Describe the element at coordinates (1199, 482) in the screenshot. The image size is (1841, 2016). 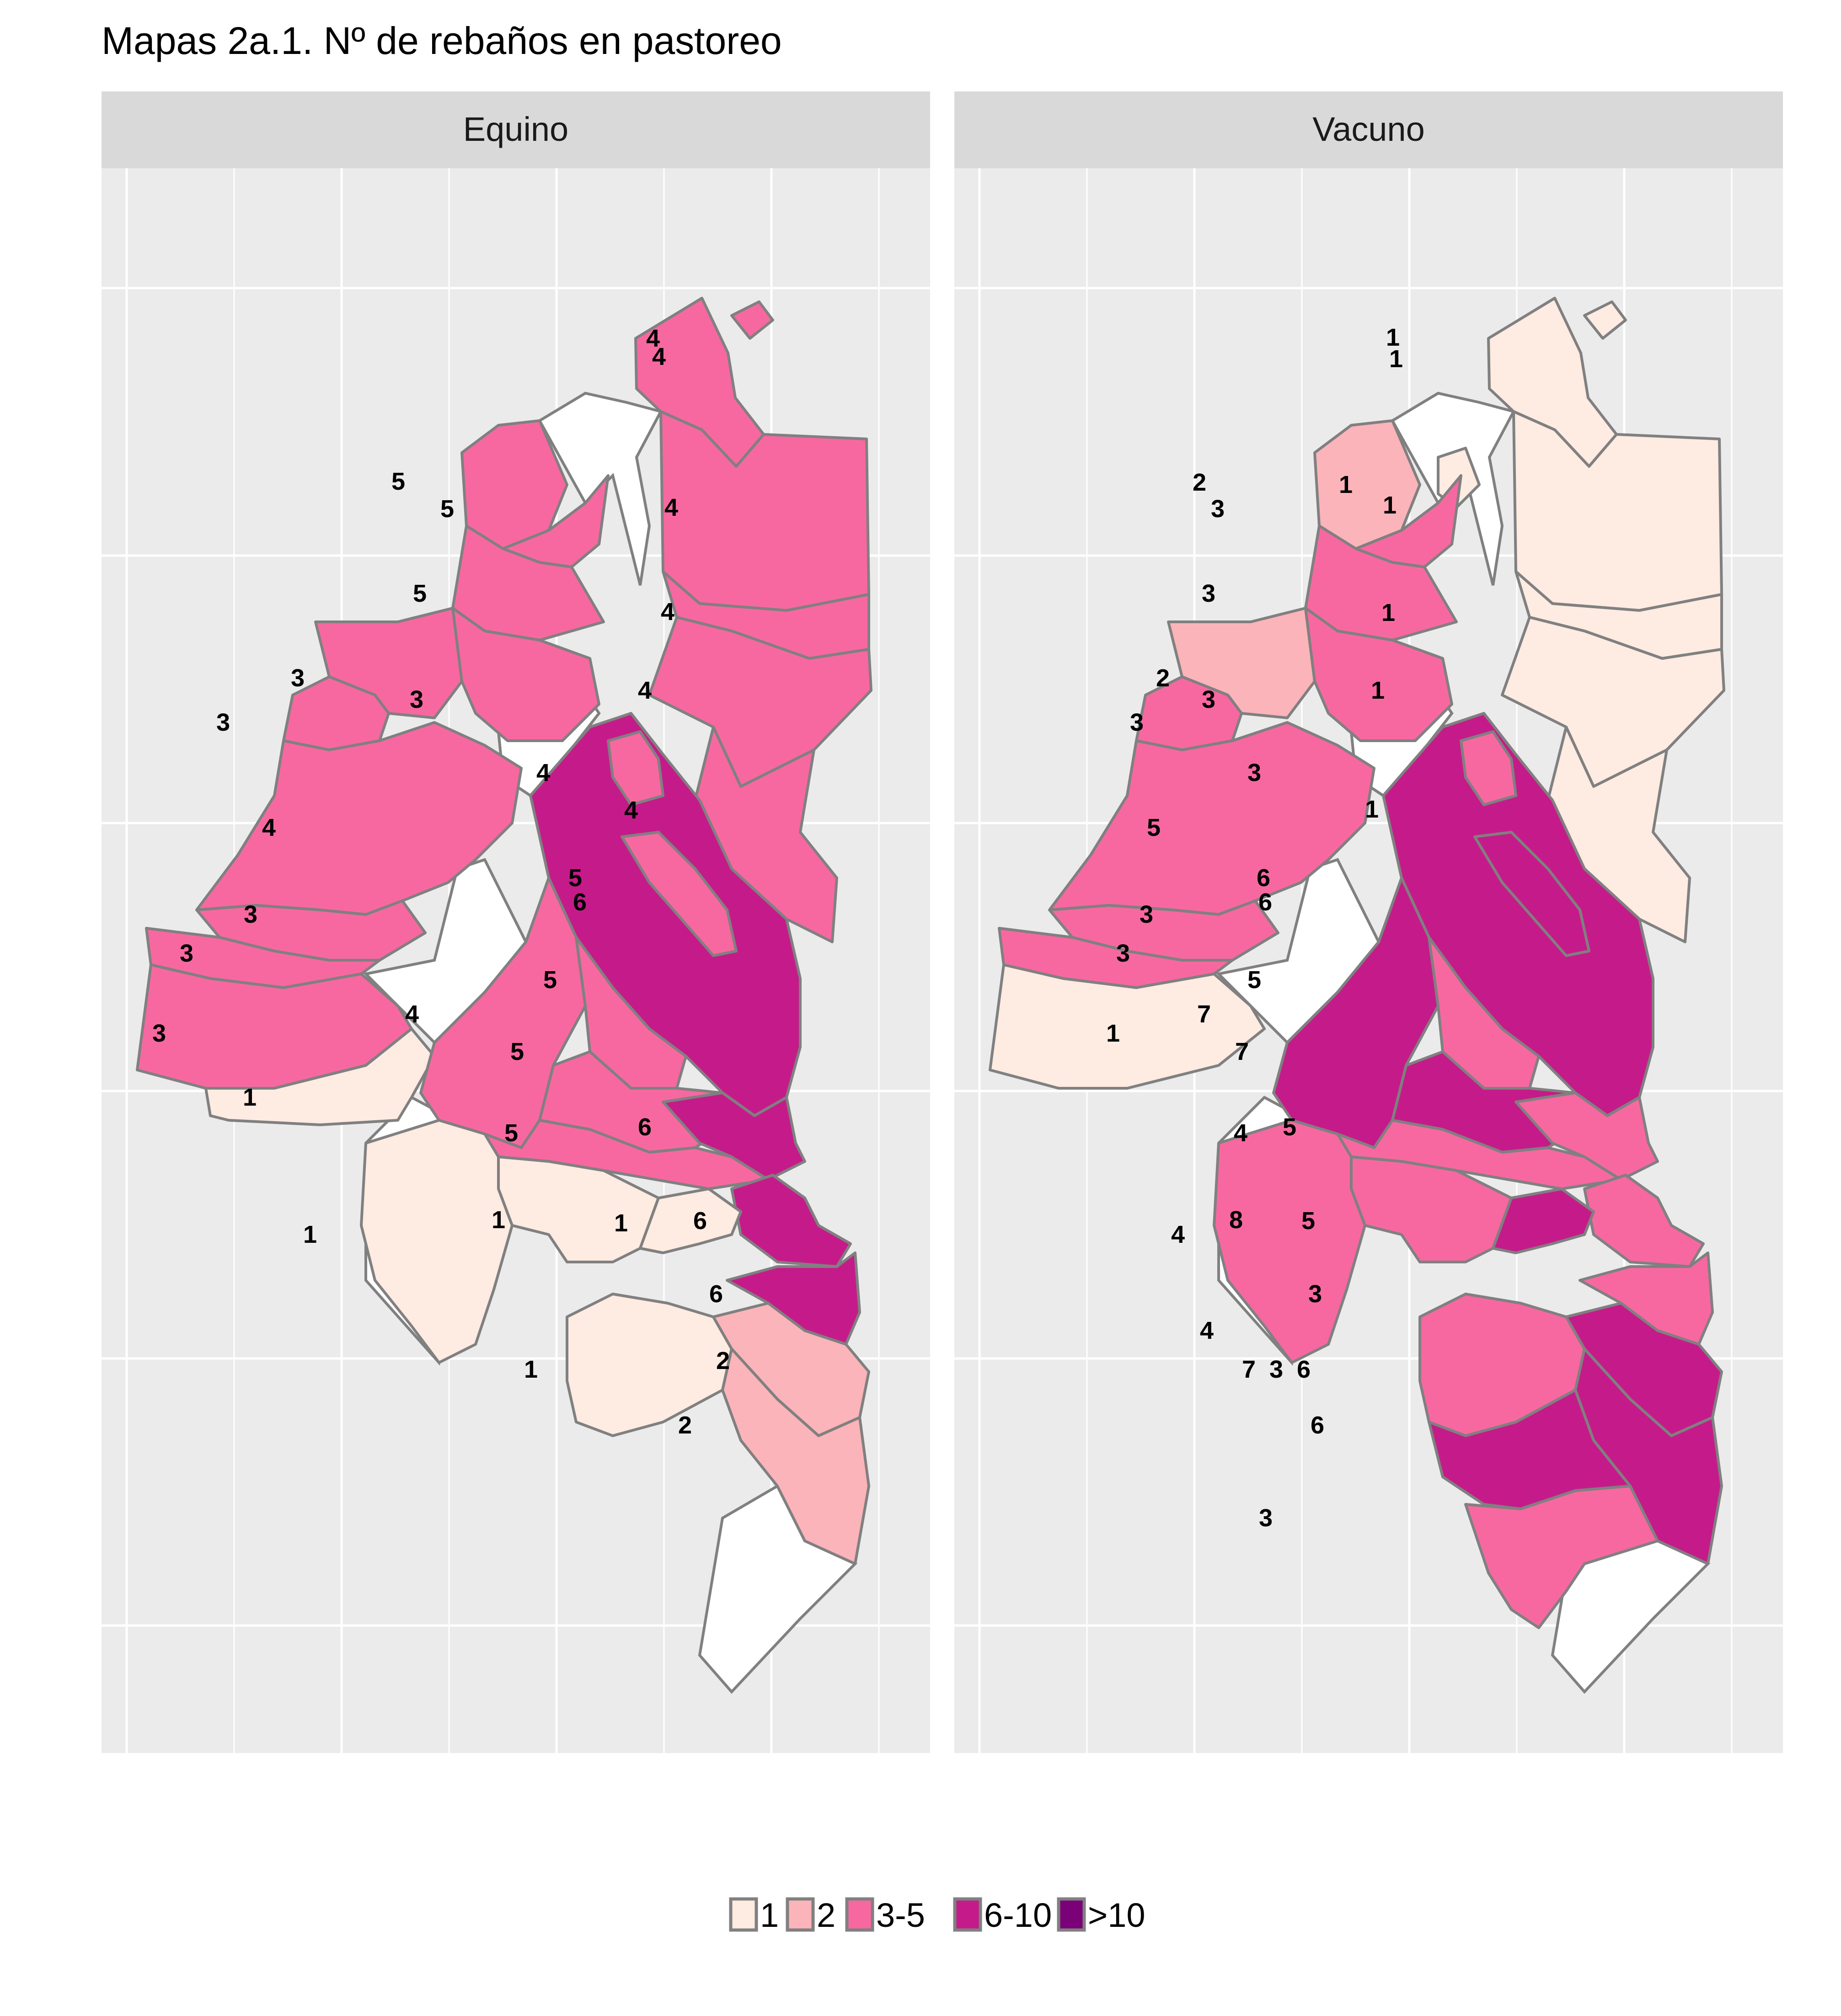
I see `region-label: 2` at that location.